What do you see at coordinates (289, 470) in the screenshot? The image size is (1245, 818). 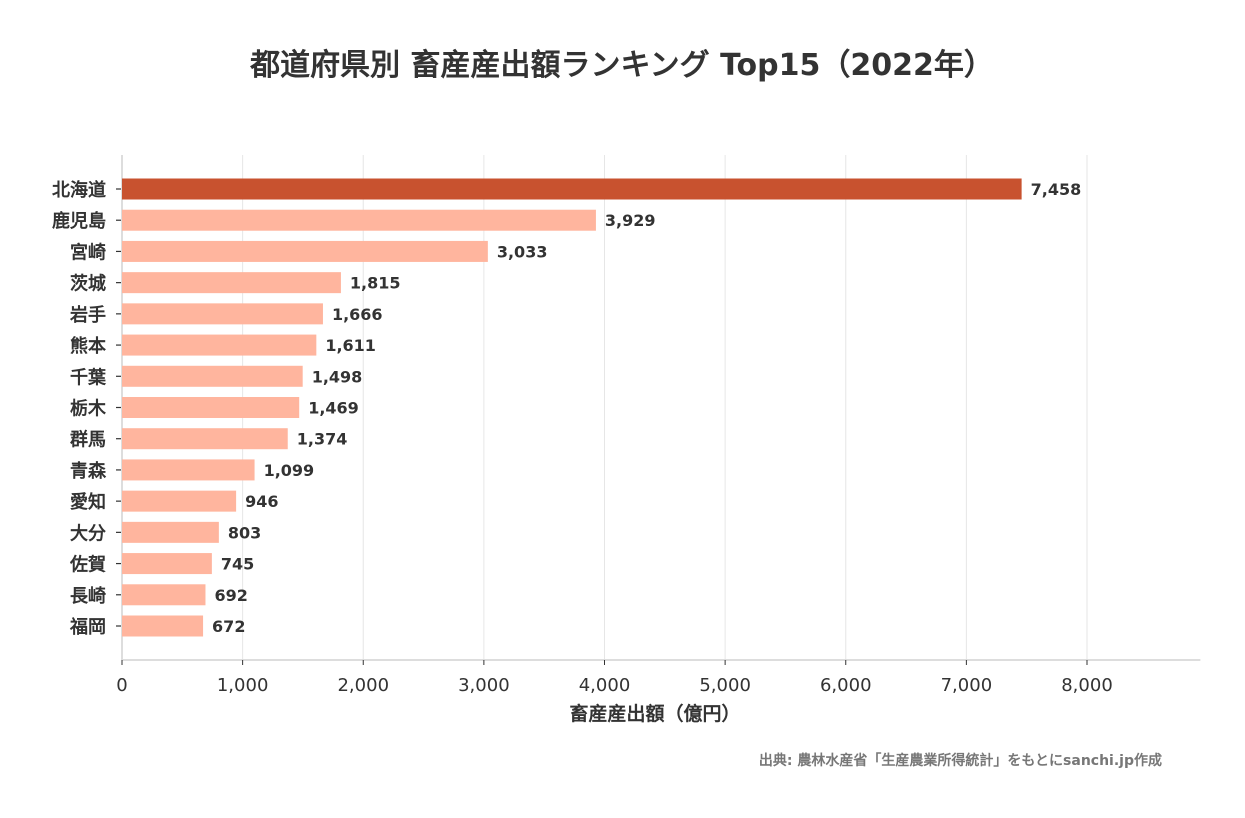 I see `data-label: 1,099` at bounding box center [289, 470].